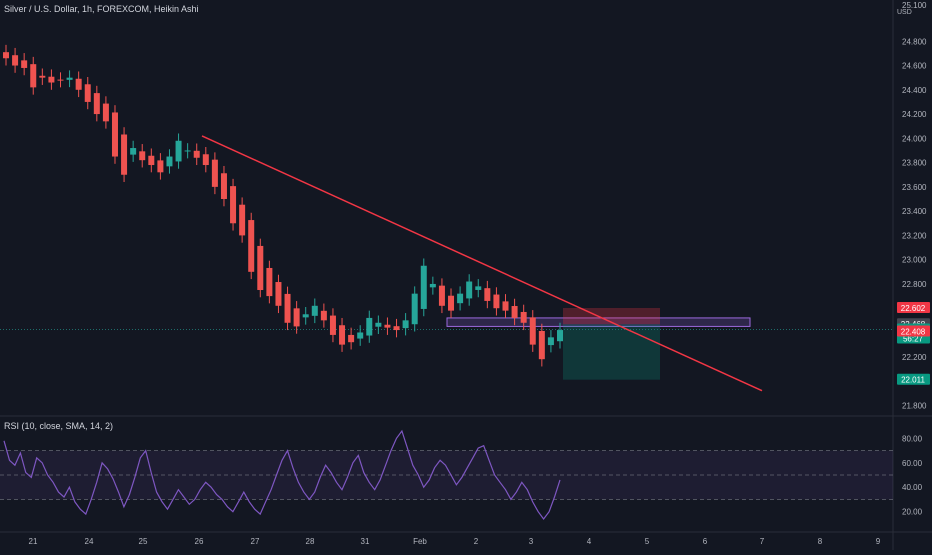 This screenshot has width=932, height=555. What do you see at coordinates (914, 405) in the screenshot?
I see `price-tick-label: 21.800` at bounding box center [914, 405].